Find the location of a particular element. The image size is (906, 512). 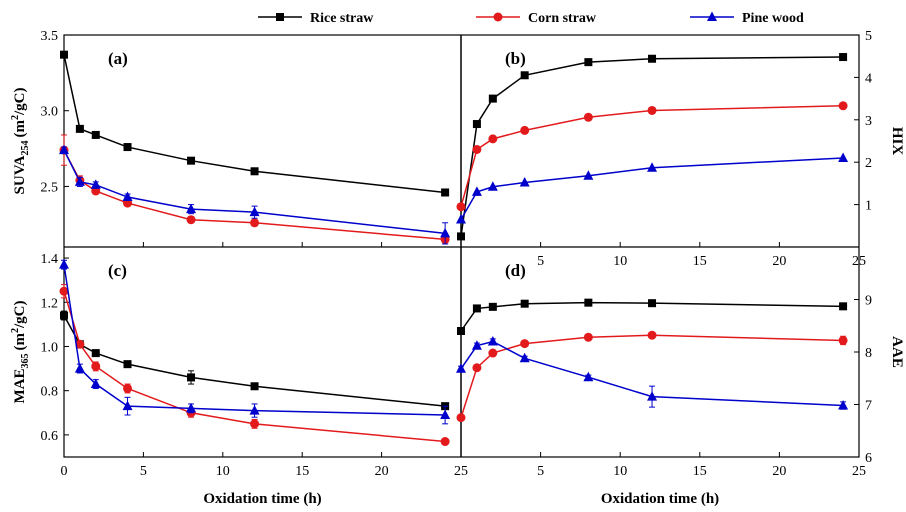

panel-letter: (b) is located at coordinates (515, 58).